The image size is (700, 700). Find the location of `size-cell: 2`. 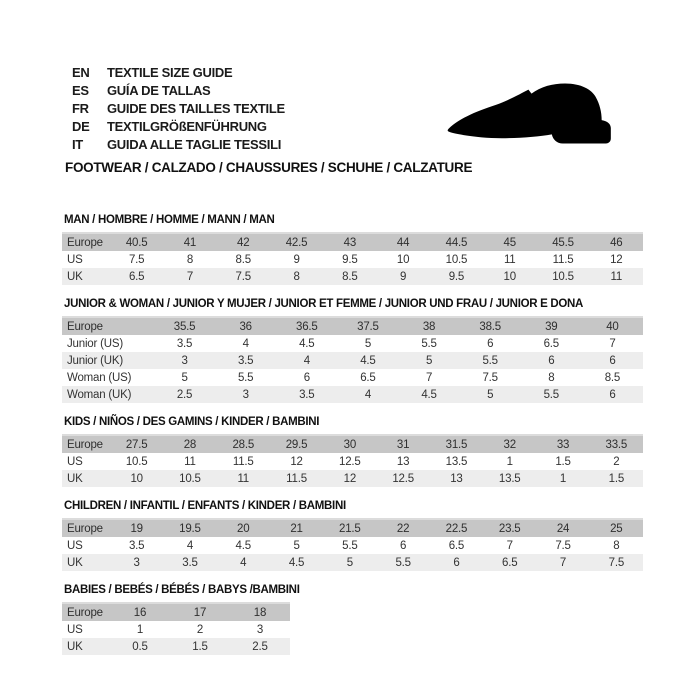

size-cell: 2 is located at coordinates (200, 629).